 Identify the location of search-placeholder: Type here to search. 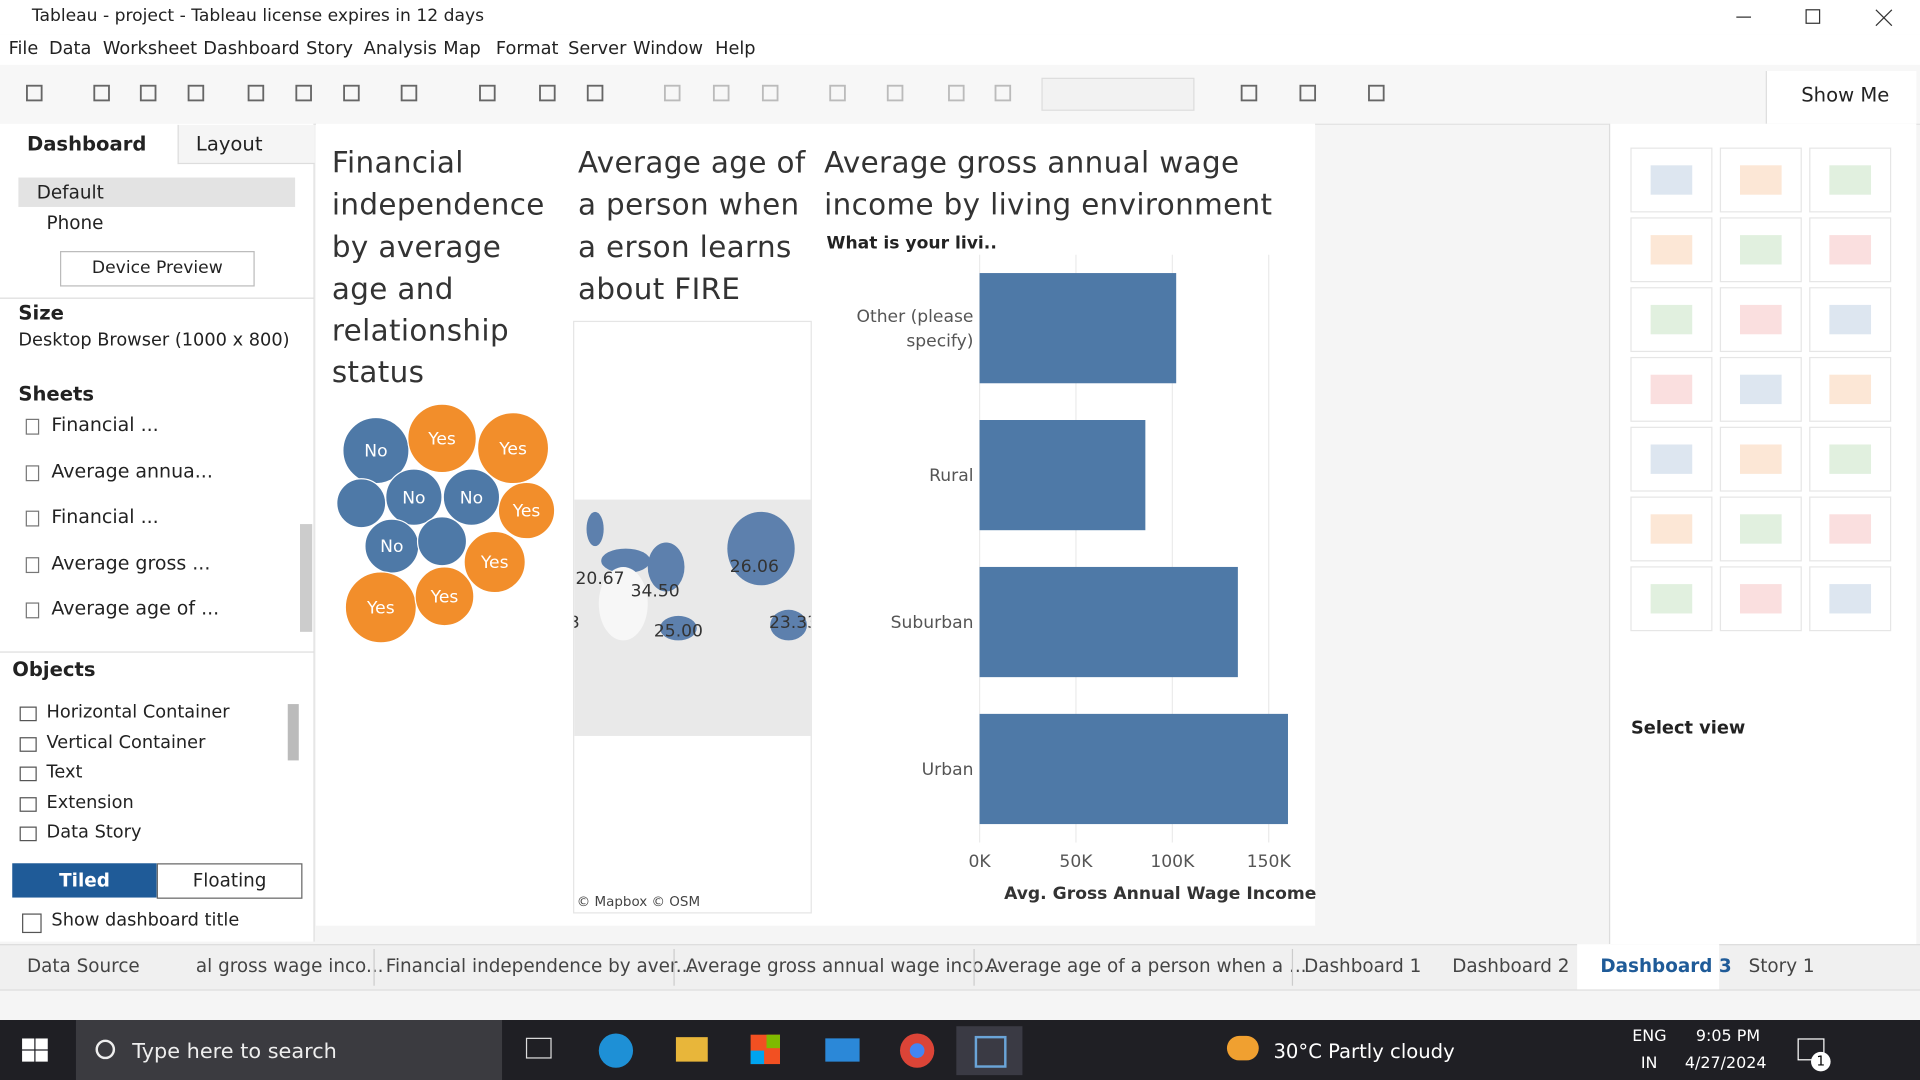
(234, 1052).